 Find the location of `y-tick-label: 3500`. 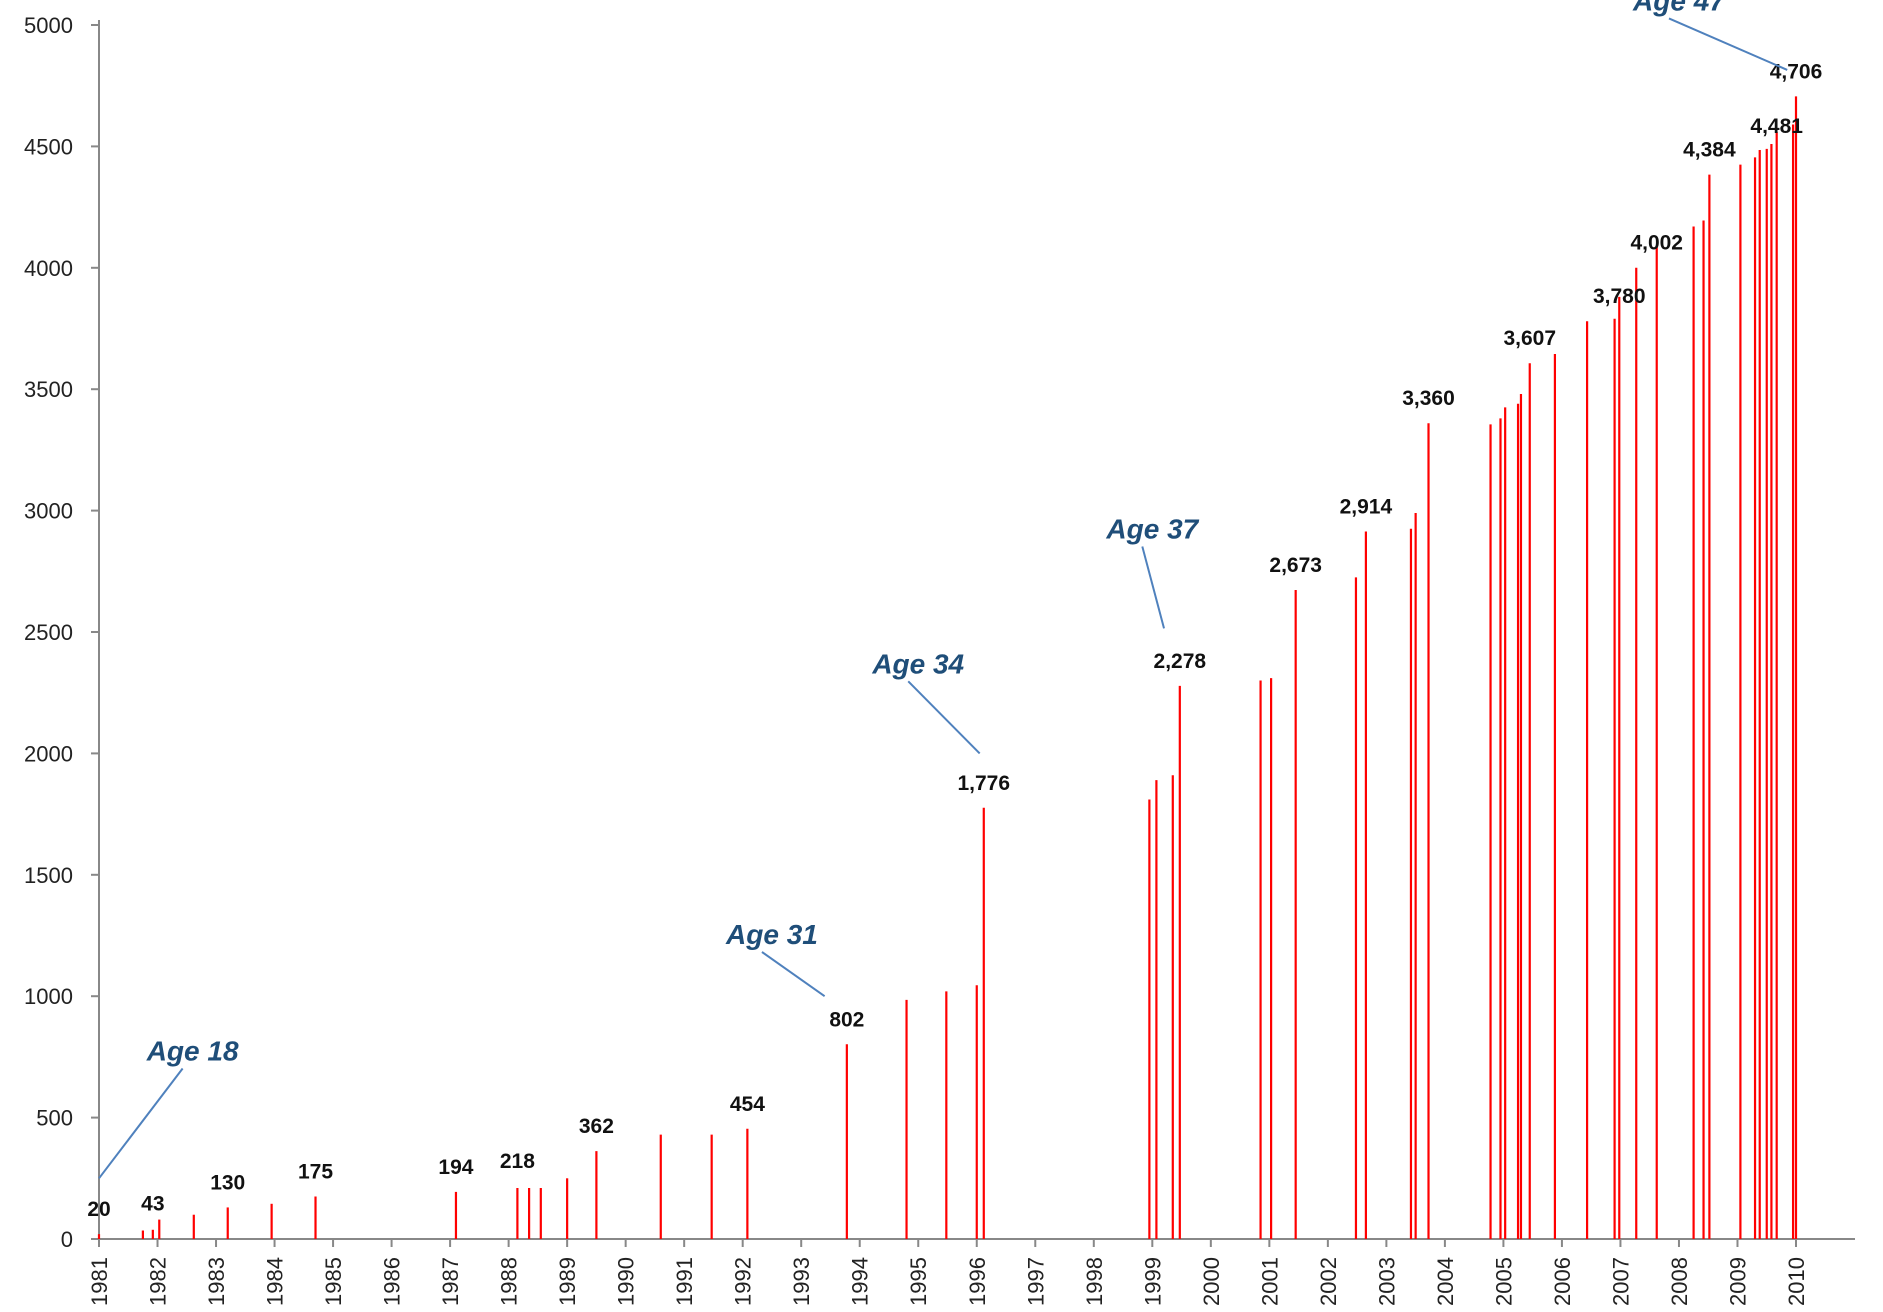

y-tick-label: 3500 is located at coordinates (48, 389).